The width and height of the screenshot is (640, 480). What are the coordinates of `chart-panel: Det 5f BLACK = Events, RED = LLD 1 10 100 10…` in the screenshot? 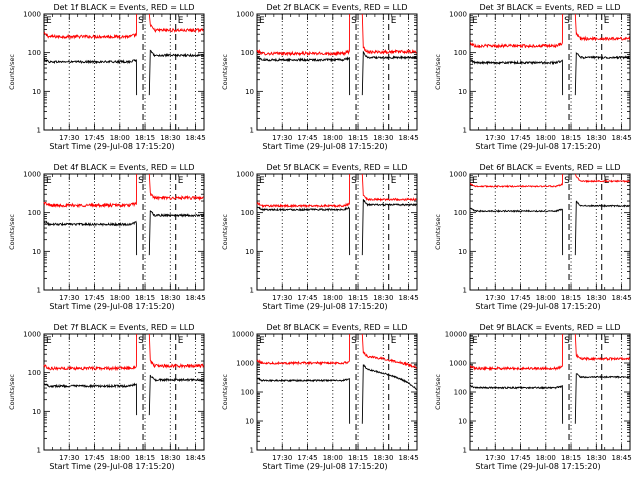 It's located at (320, 237).